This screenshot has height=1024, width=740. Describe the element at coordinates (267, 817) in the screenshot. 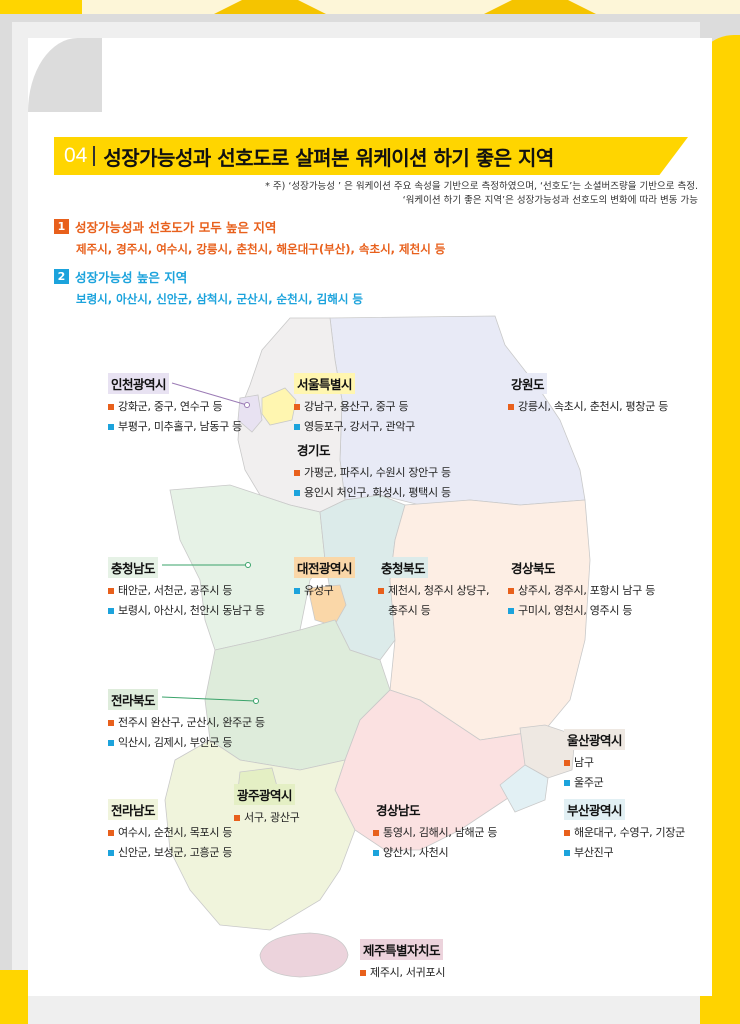

I see `orange-item: 서구, 광산구` at that location.